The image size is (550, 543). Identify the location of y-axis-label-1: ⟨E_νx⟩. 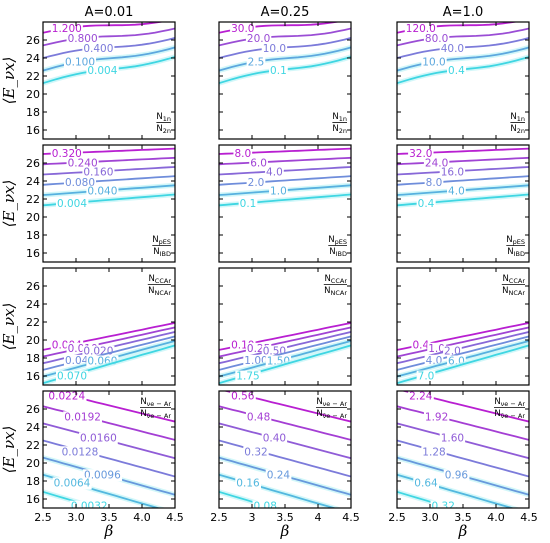
(9, 81).